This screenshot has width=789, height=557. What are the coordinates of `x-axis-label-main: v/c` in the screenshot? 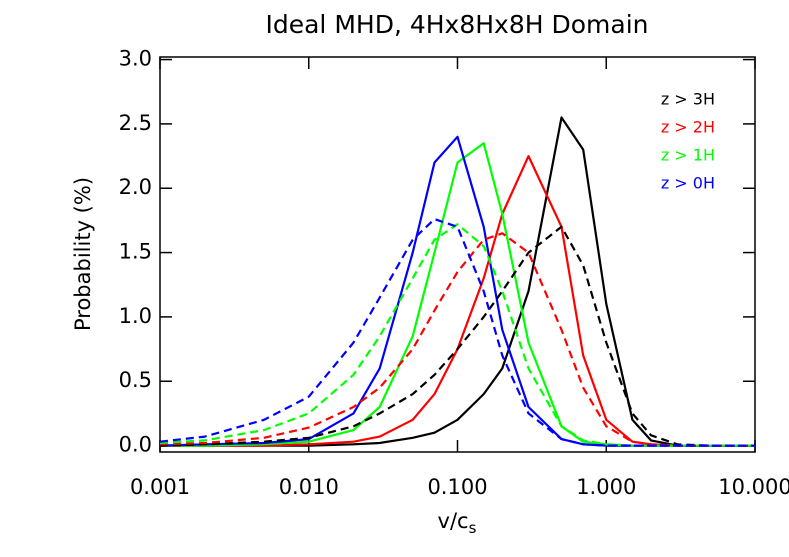 It's located at (453, 521).